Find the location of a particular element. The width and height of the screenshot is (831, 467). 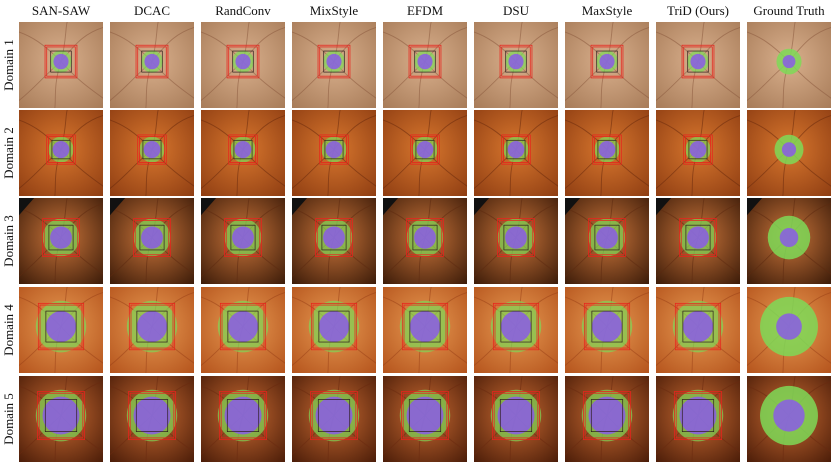

column-header: EFDM is located at coordinates (425, 10).